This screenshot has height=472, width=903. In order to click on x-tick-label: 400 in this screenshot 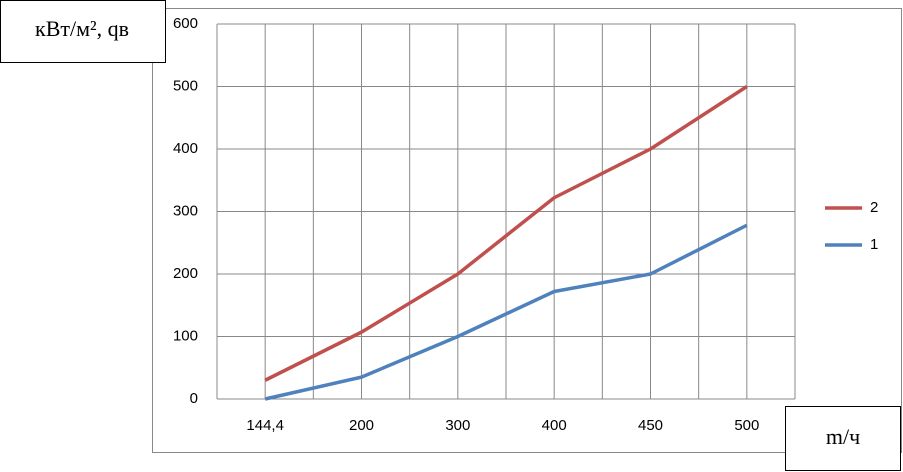, I will do `click(554, 425)`.